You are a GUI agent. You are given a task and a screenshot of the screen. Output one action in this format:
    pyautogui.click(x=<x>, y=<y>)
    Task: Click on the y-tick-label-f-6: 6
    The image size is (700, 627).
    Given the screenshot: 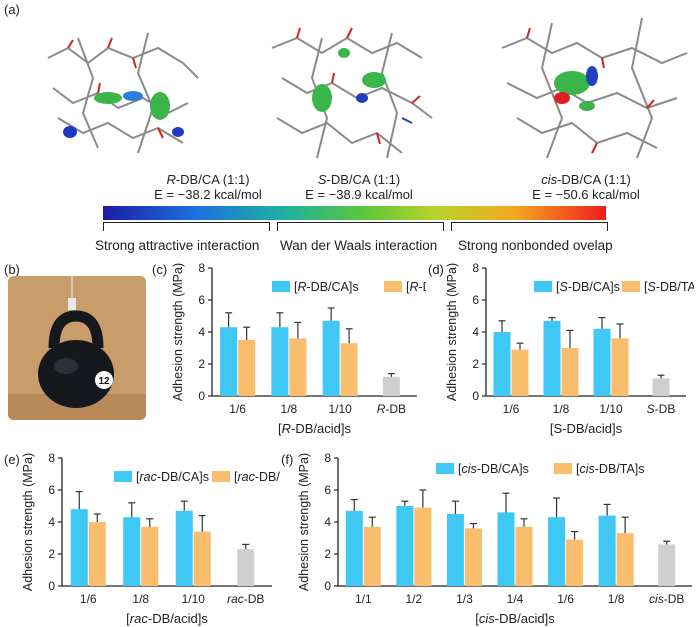 What is the action you would take?
    pyautogui.click(x=327, y=490)
    